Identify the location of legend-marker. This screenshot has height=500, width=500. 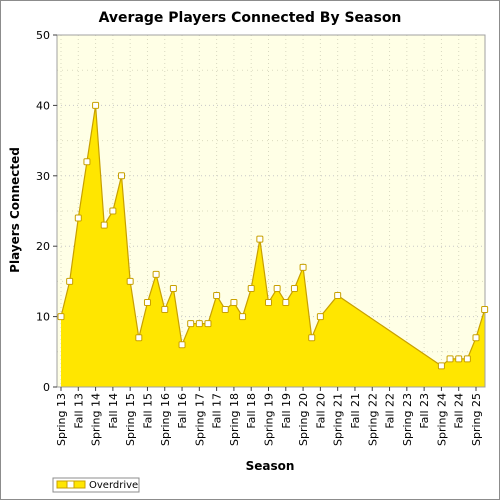
(70, 484).